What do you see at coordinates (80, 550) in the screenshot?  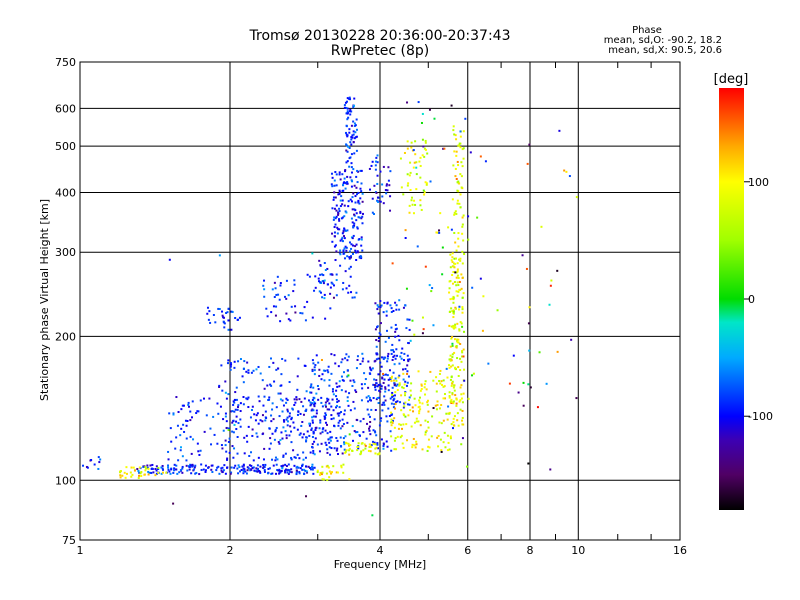 I see `x-tick-label: 1` at bounding box center [80, 550].